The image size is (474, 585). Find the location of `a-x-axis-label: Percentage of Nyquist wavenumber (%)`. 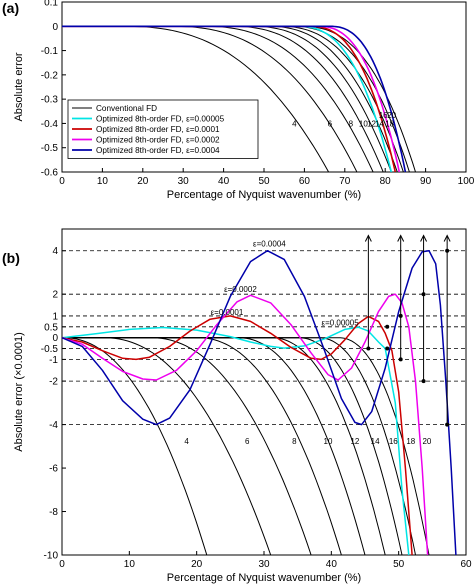

a-x-axis-label: Percentage of Nyquist wavenumber (%) is located at coordinates (264, 195).